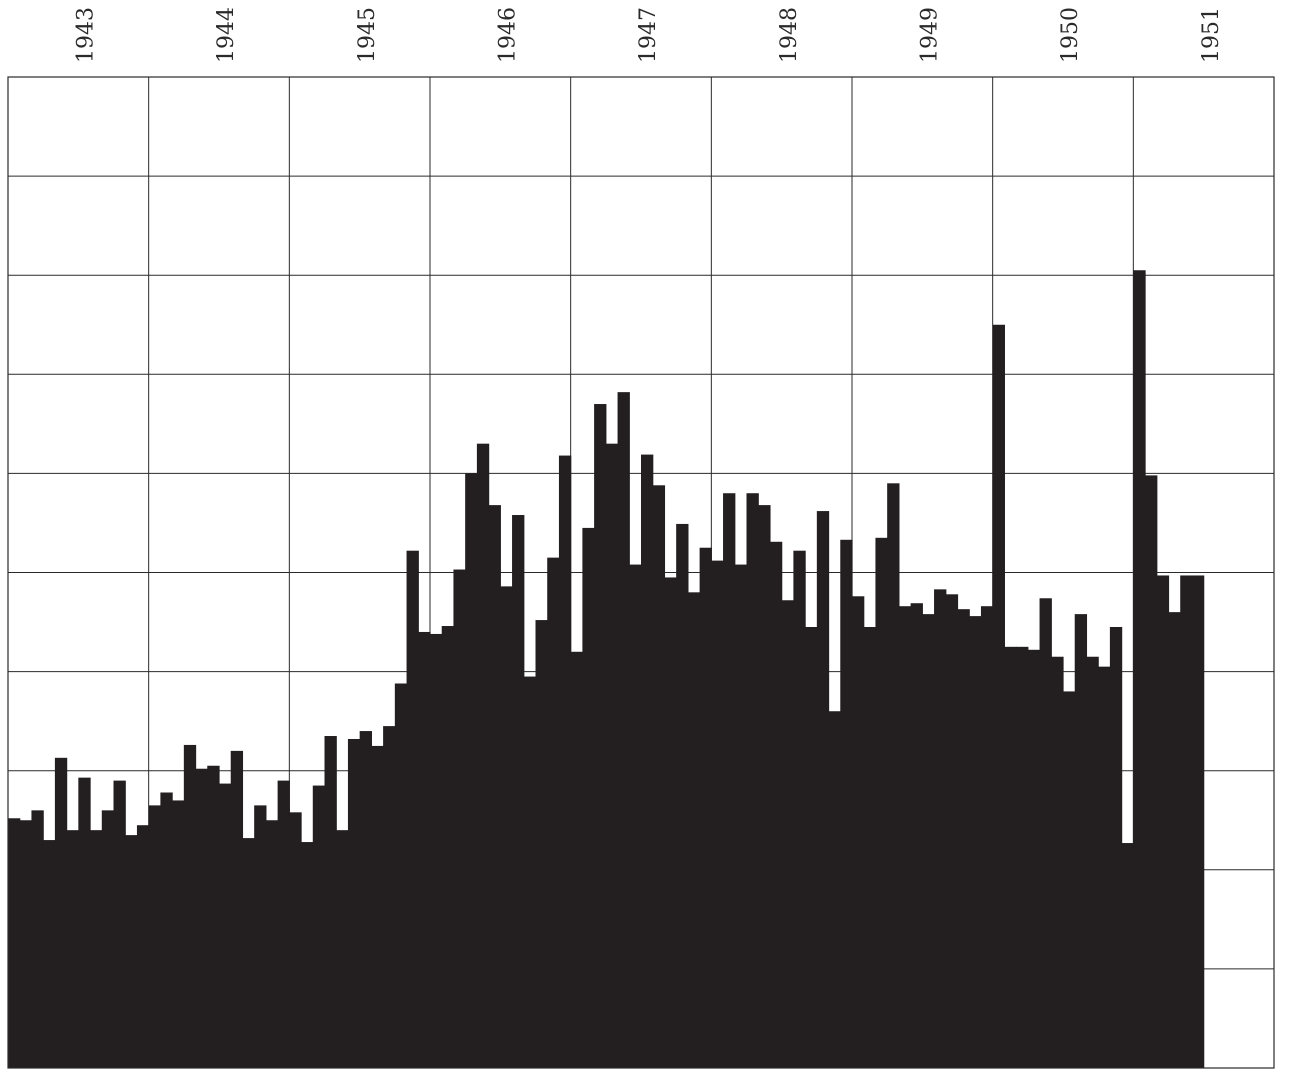  Describe the element at coordinates (930, 35) in the screenshot. I see `x-tick-label: 1949` at that location.